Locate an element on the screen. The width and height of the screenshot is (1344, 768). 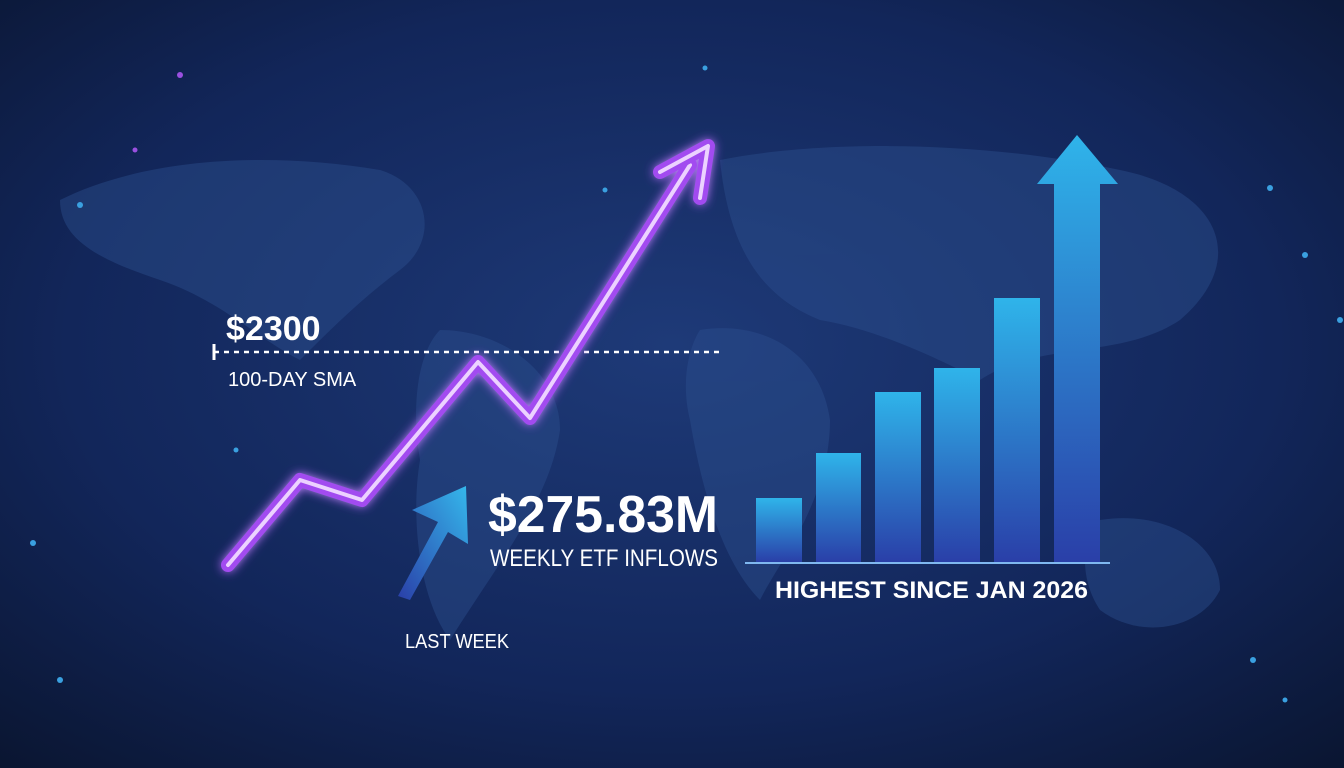
bar-graphic is located at coordinates (937, 348).